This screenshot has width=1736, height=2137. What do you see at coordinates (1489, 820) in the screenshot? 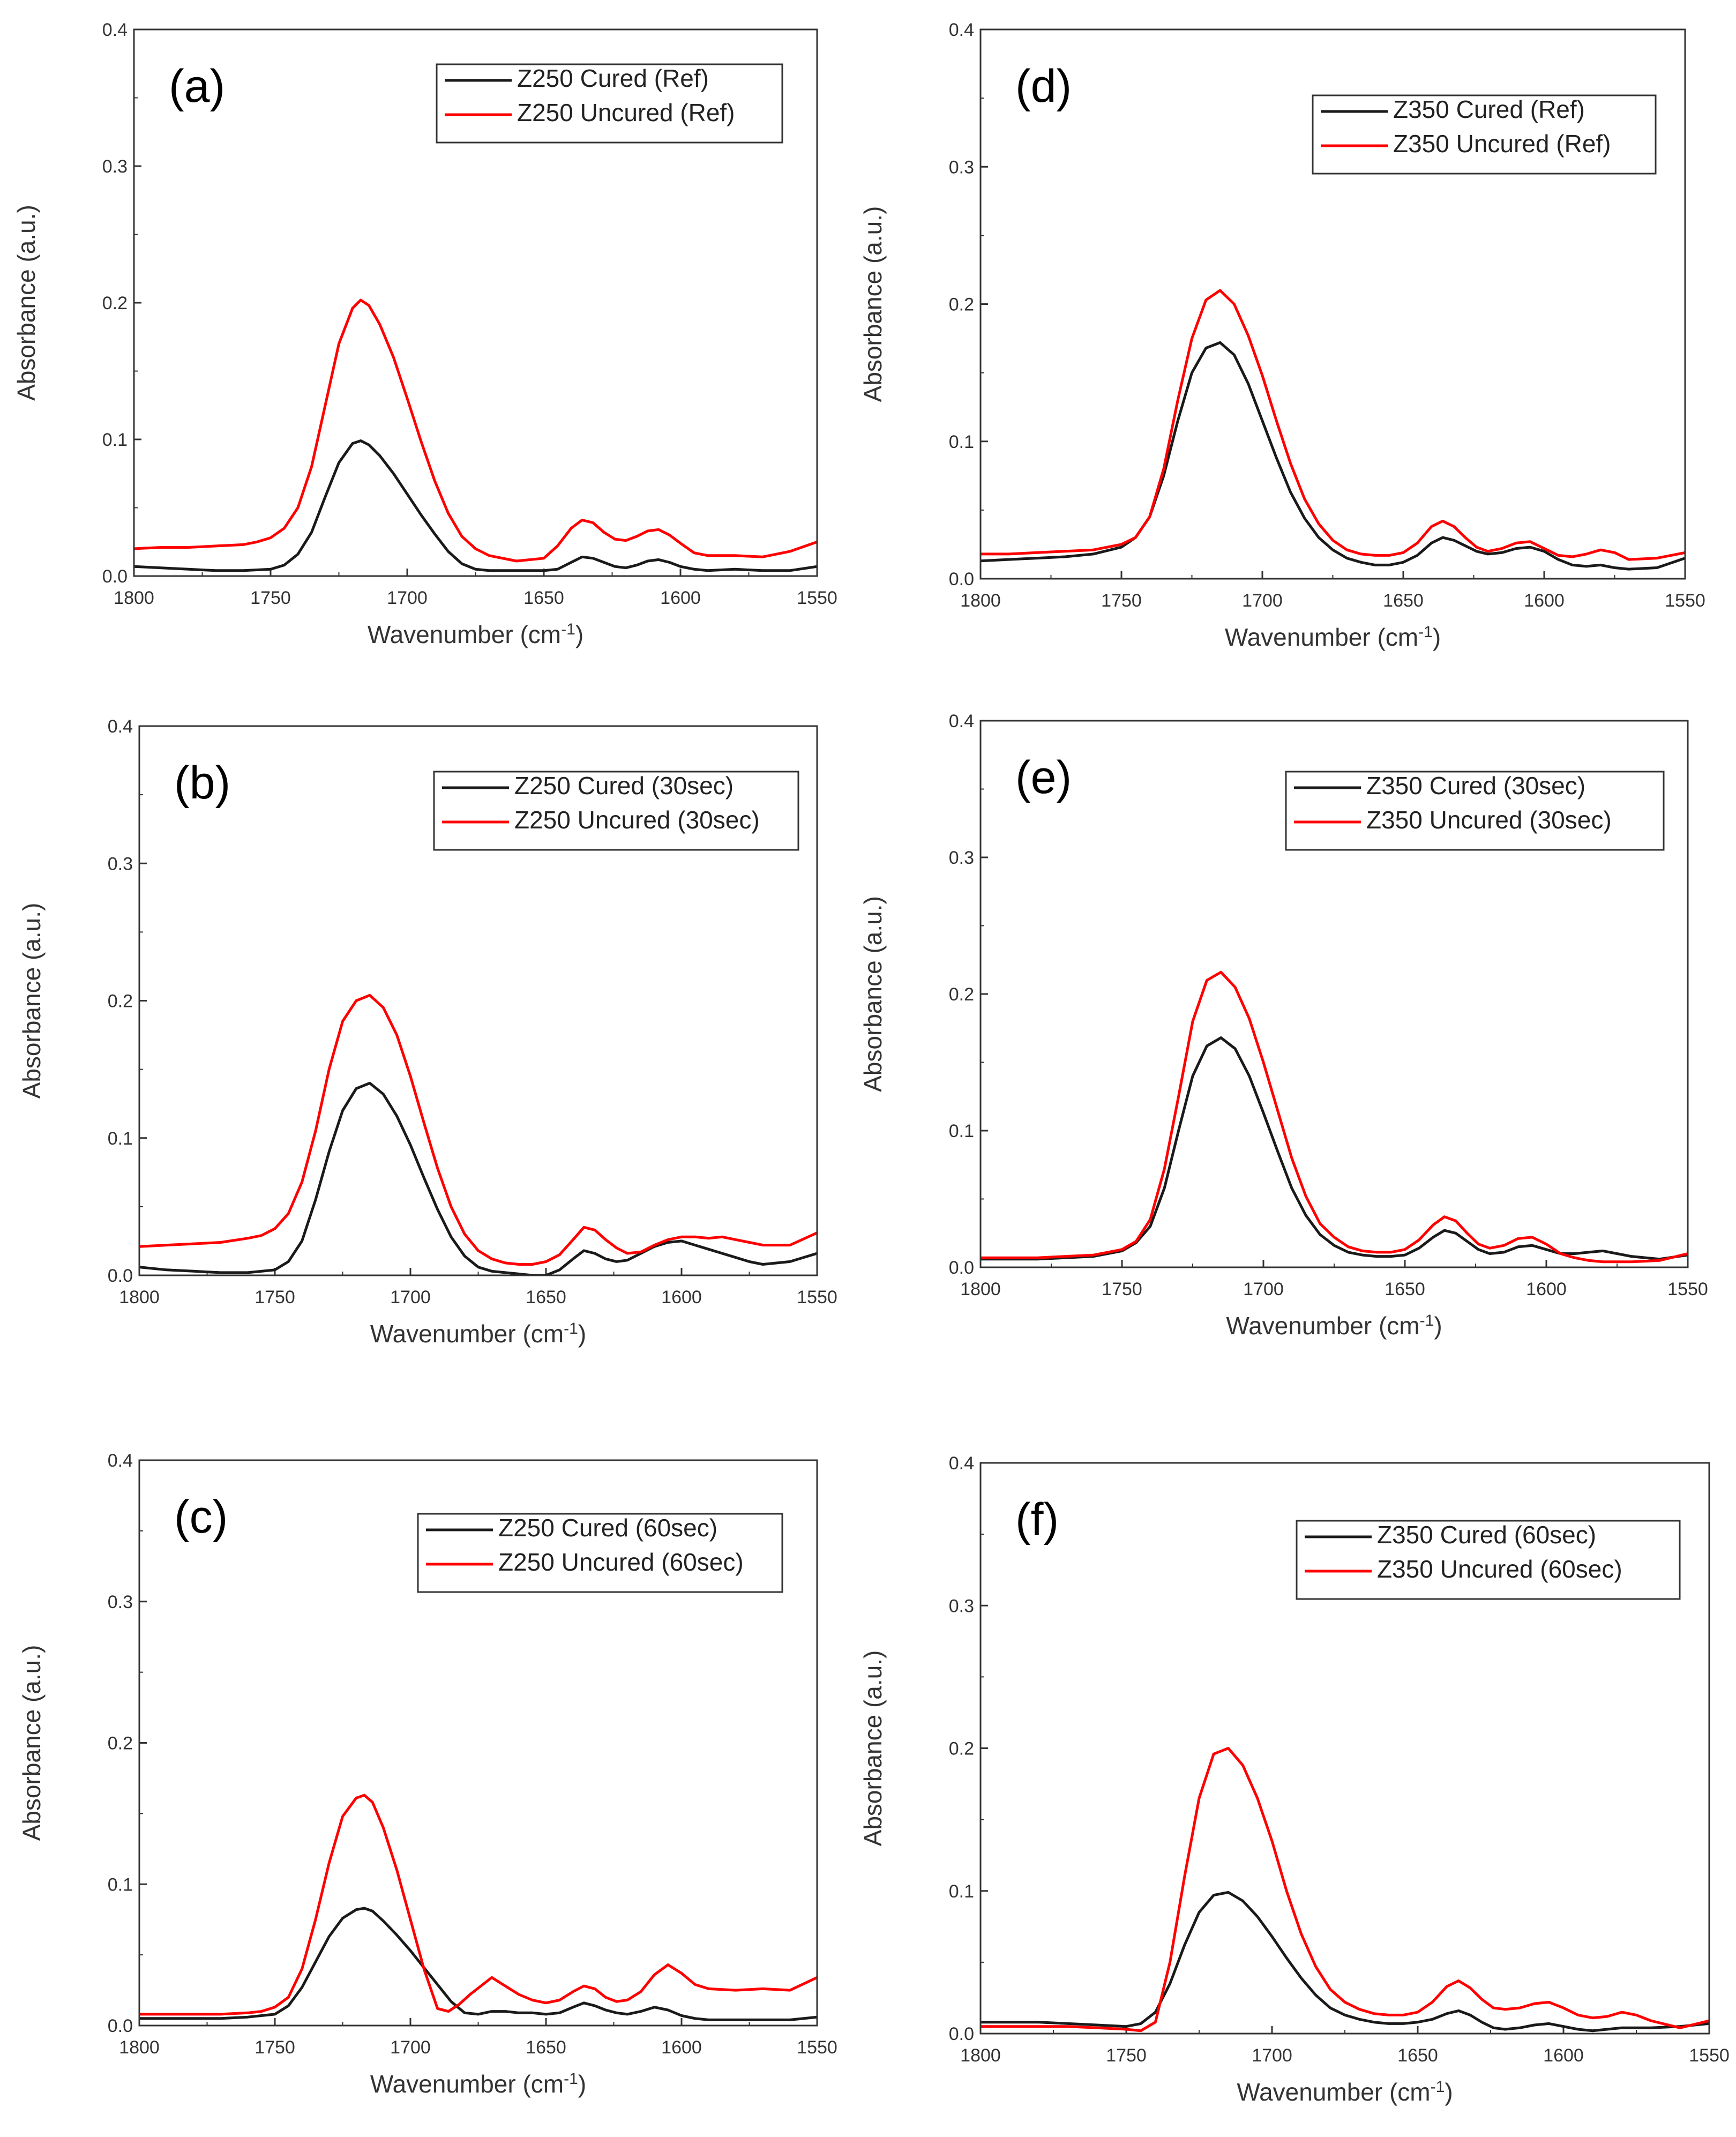
I see `legend-entry: Z350 Uncured (30sec)` at bounding box center [1489, 820].